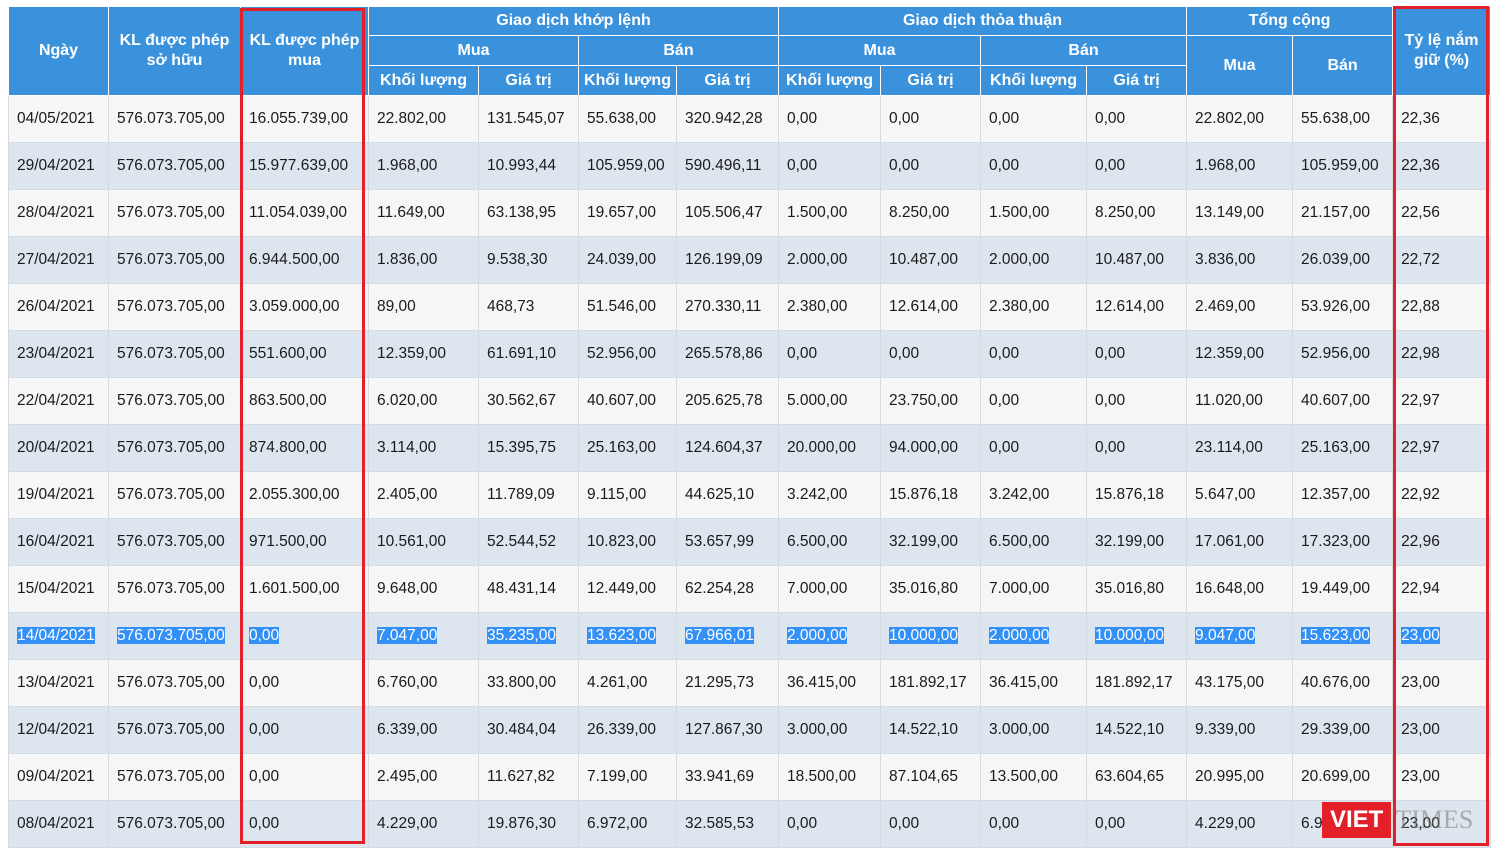  Describe the element at coordinates (56, 118) in the screenshot. I see `cell-text: 04/05/2021` at that location.